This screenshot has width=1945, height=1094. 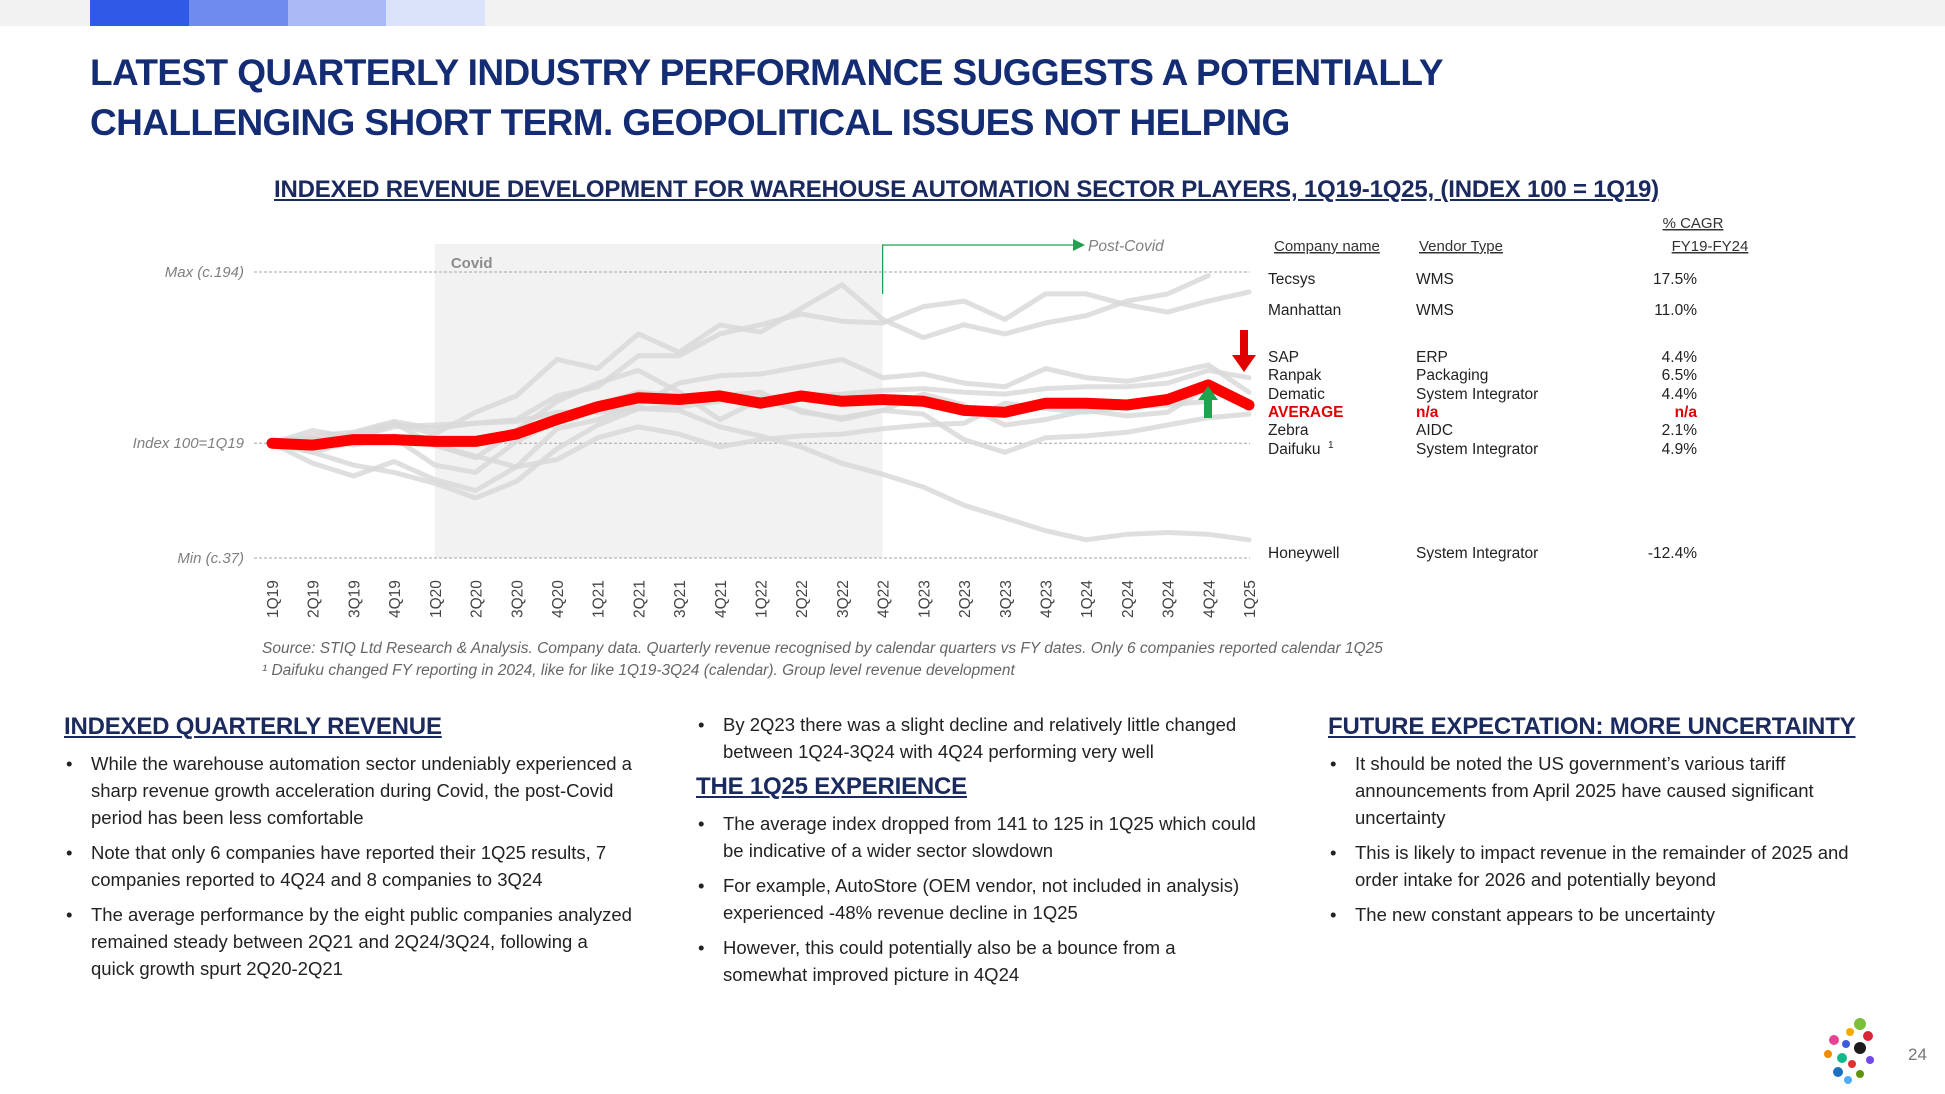 What do you see at coordinates (1209, 599) in the screenshot?
I see `x-tick-label: 4Q24` at bounding box center [1209, 599].